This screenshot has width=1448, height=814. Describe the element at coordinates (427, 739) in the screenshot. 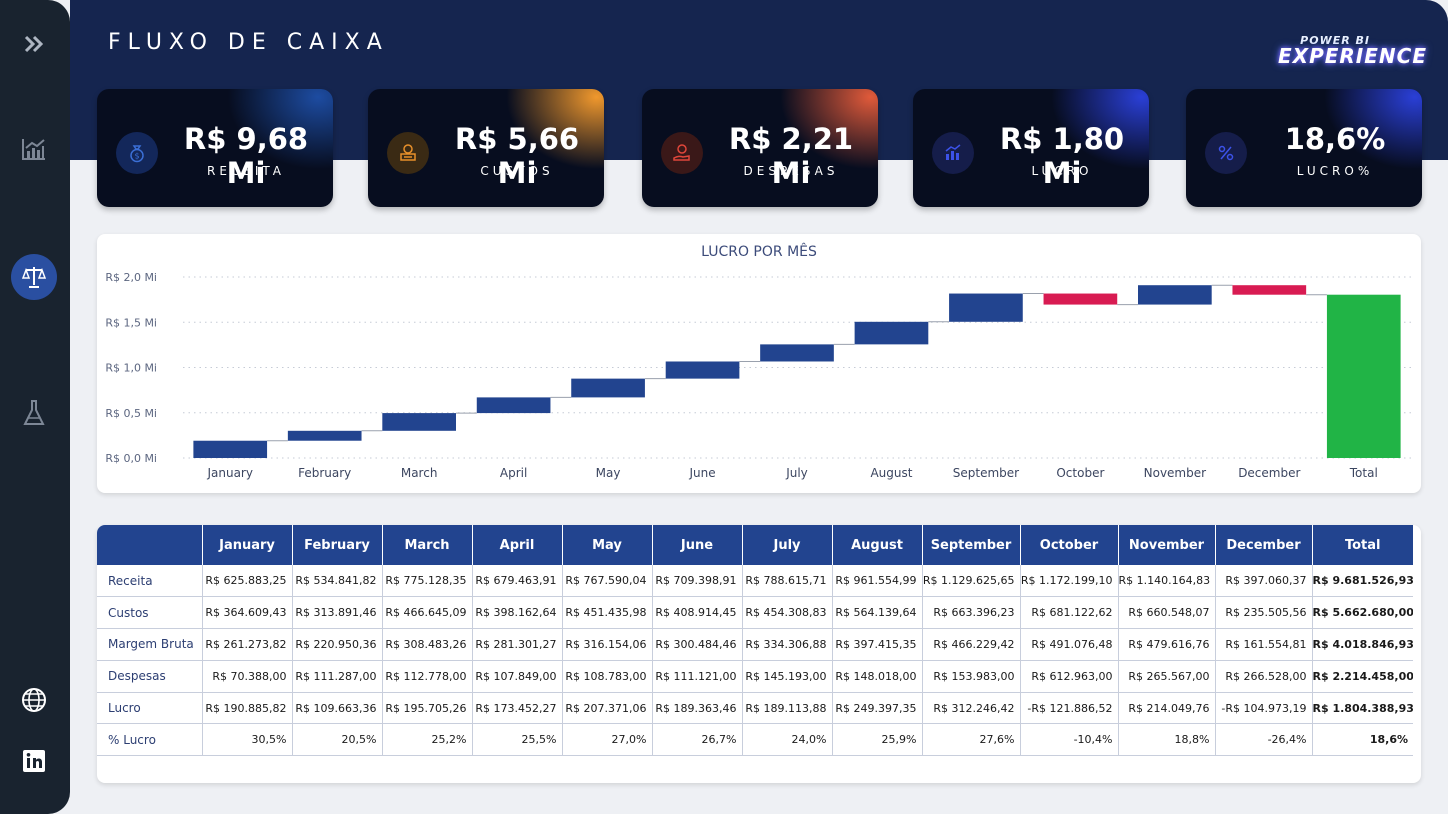

I see `table-cell: 25,2%` at that location.